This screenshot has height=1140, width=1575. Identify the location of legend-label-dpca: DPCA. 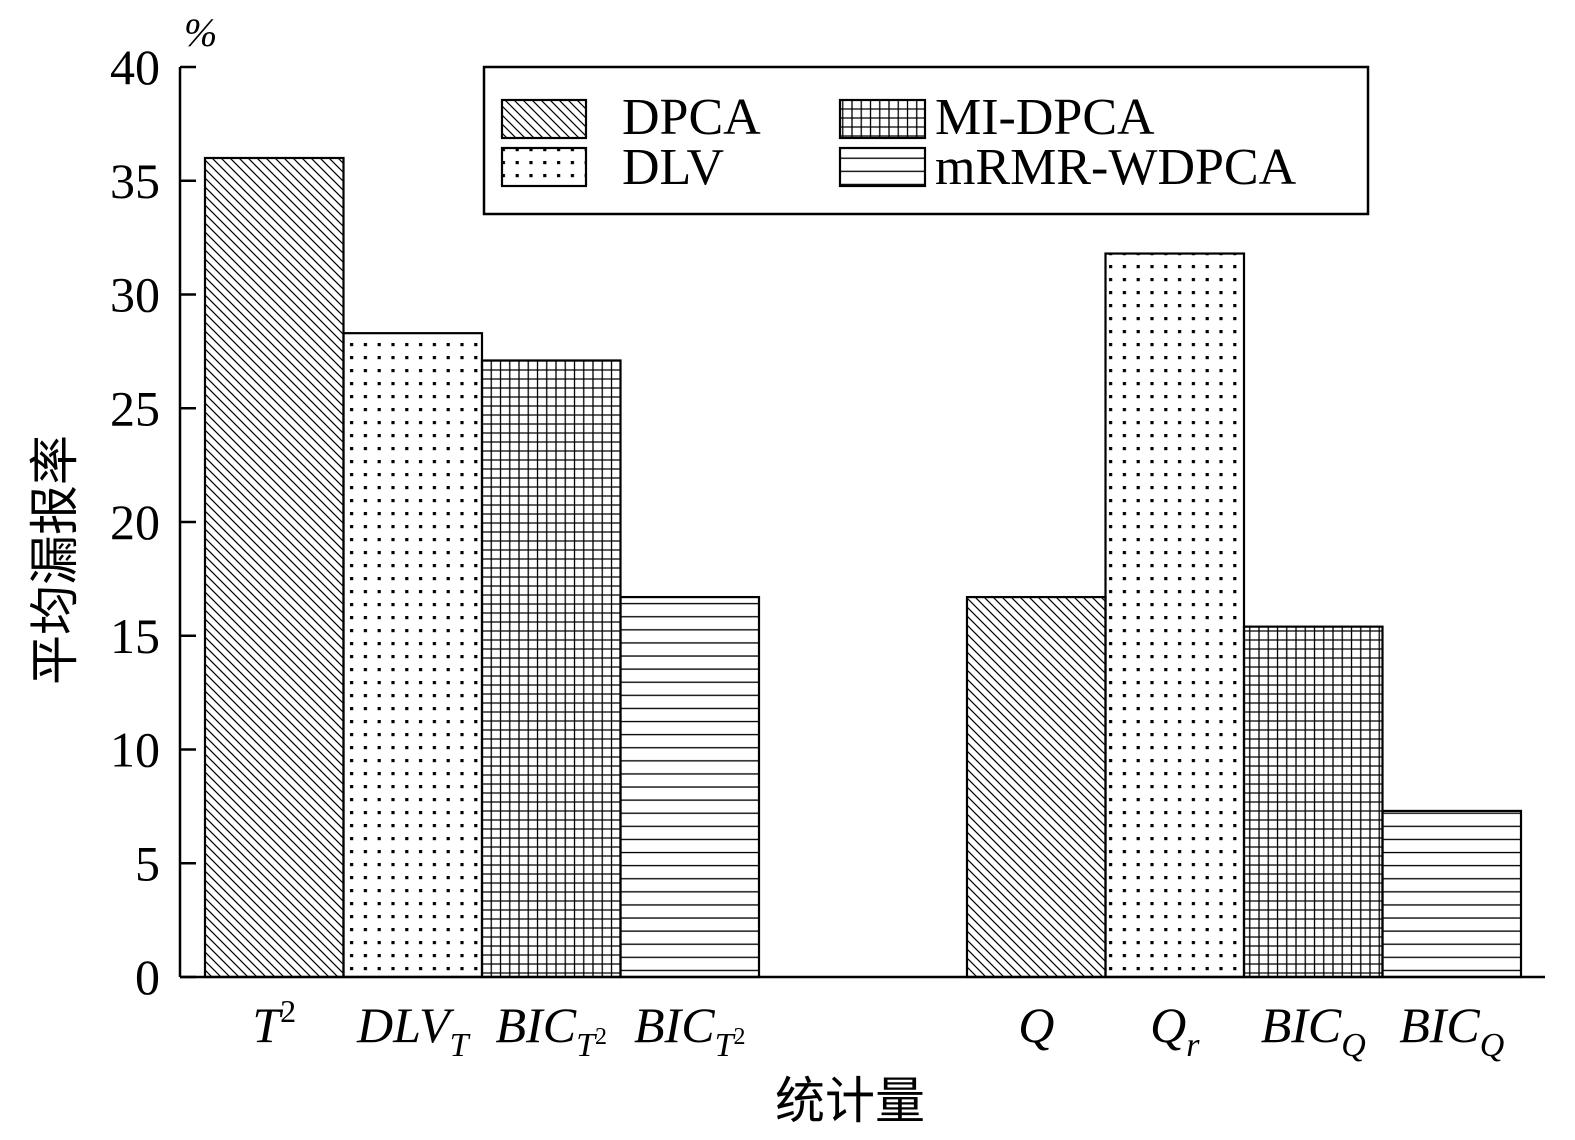
(691, 117).